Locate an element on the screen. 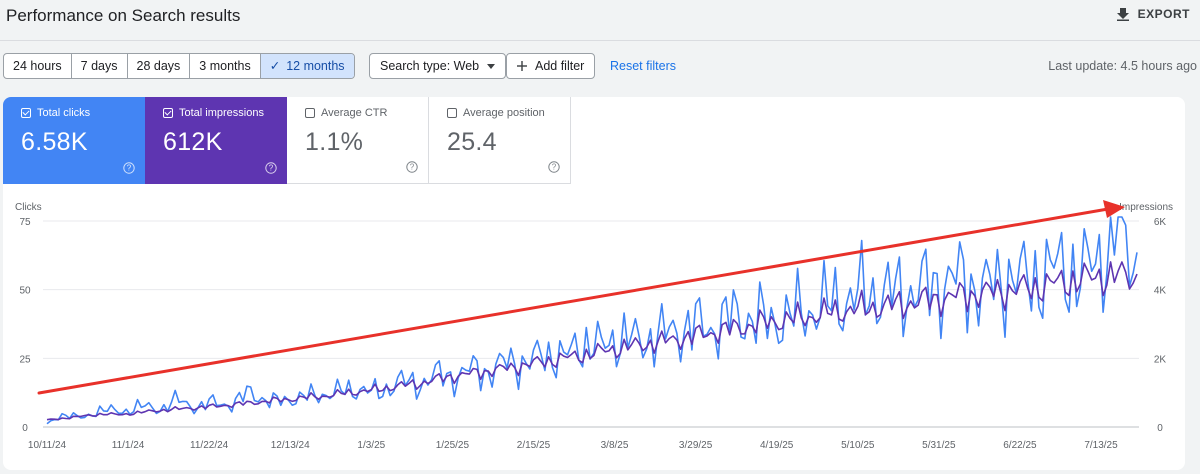 The height and width of the screenshot is (474, 1200). metric-label: Total clicks is located at coordinates (64, 113).